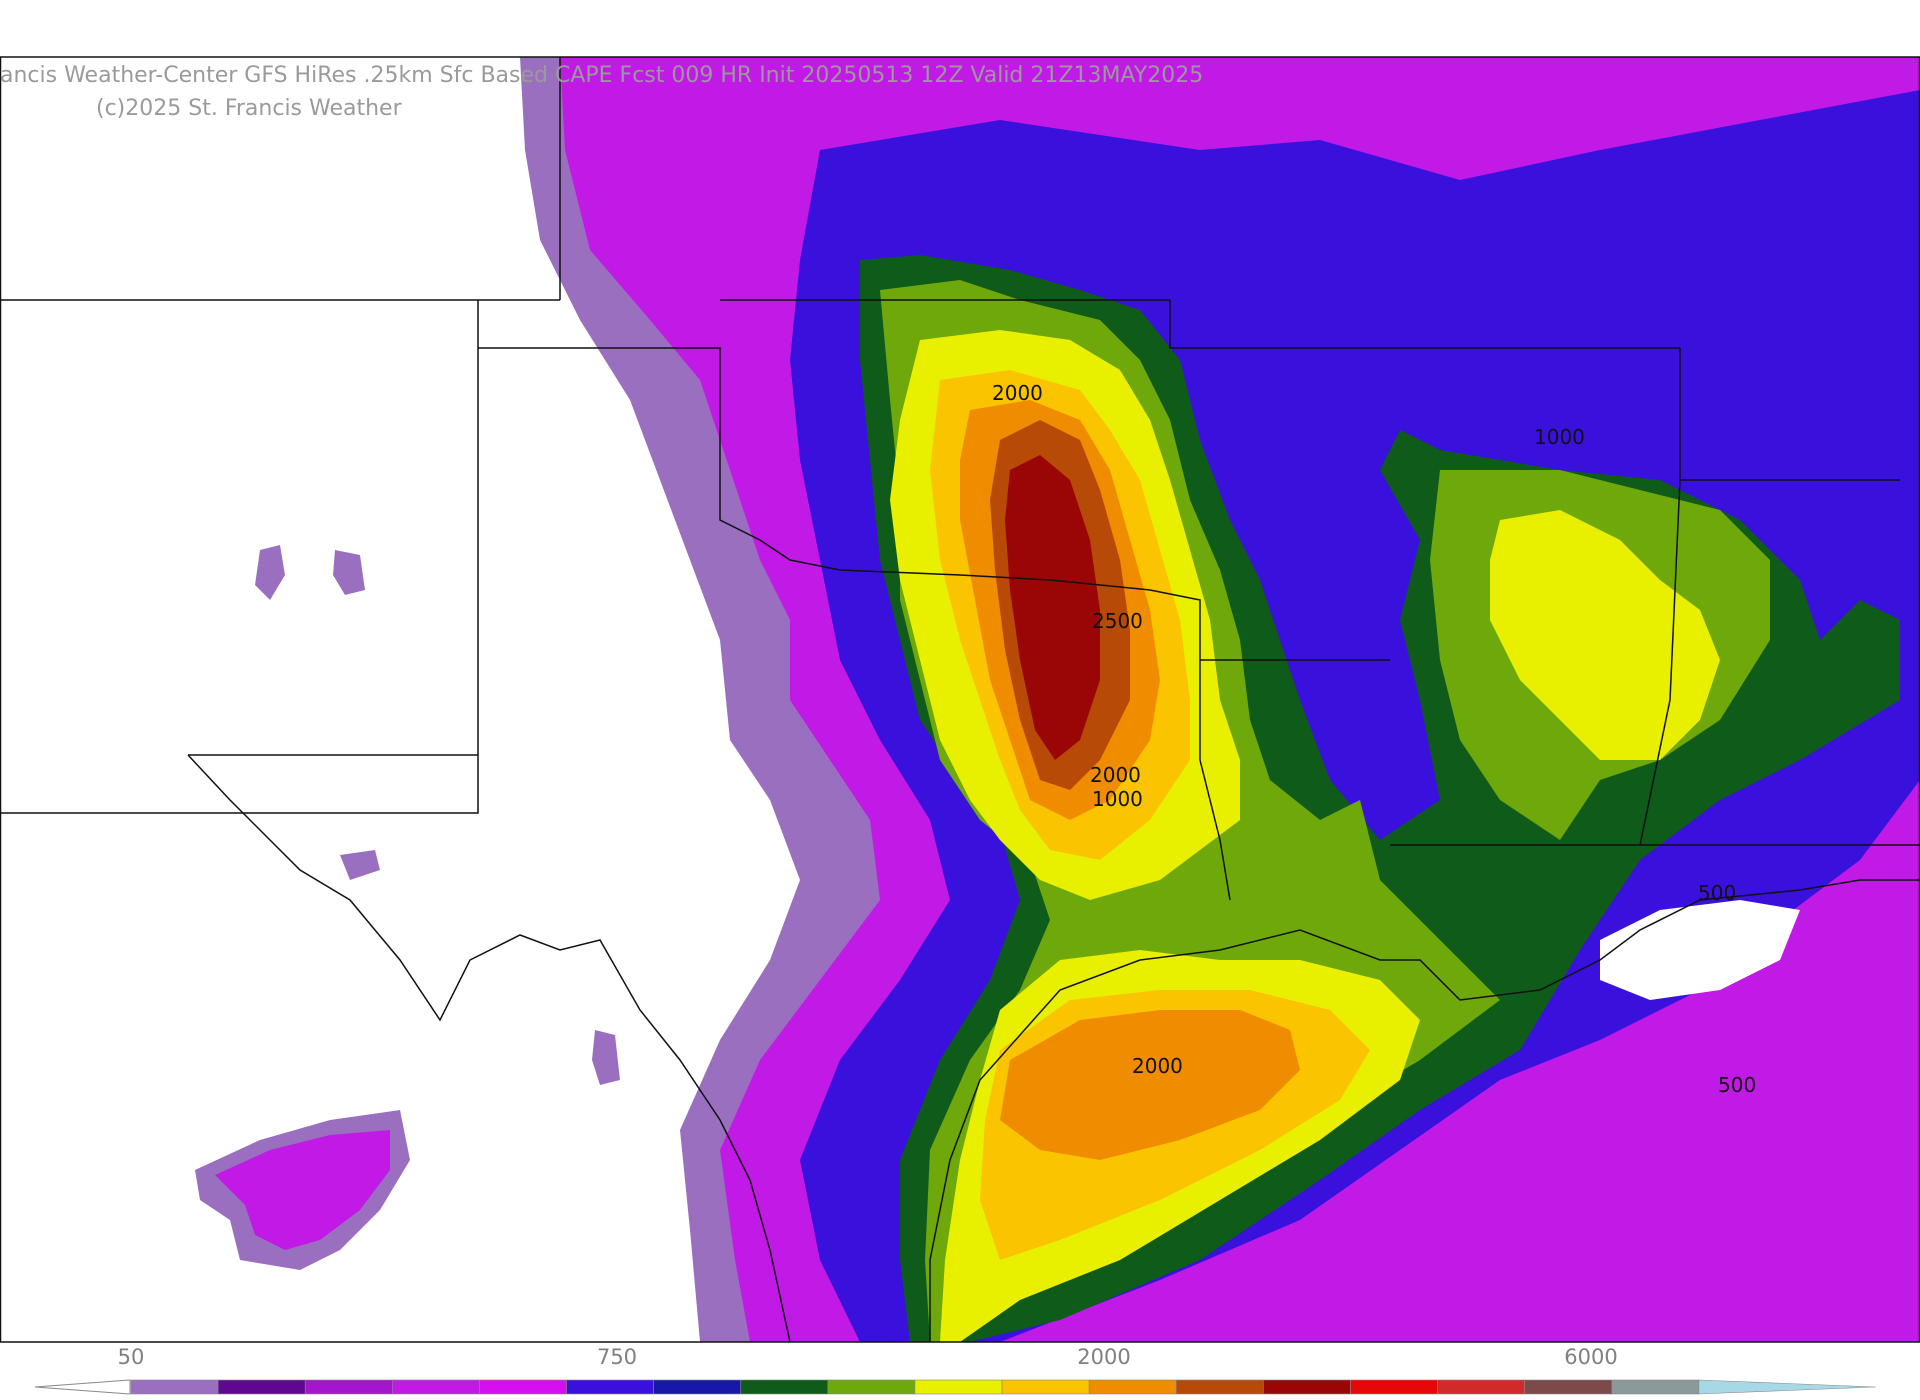 The image size is (1920, 1400). What do you see at coordinates (1117, 799) in the screenshot?
I see `contour-label-south-1000: 1000` at bounding box center [1117, 799].